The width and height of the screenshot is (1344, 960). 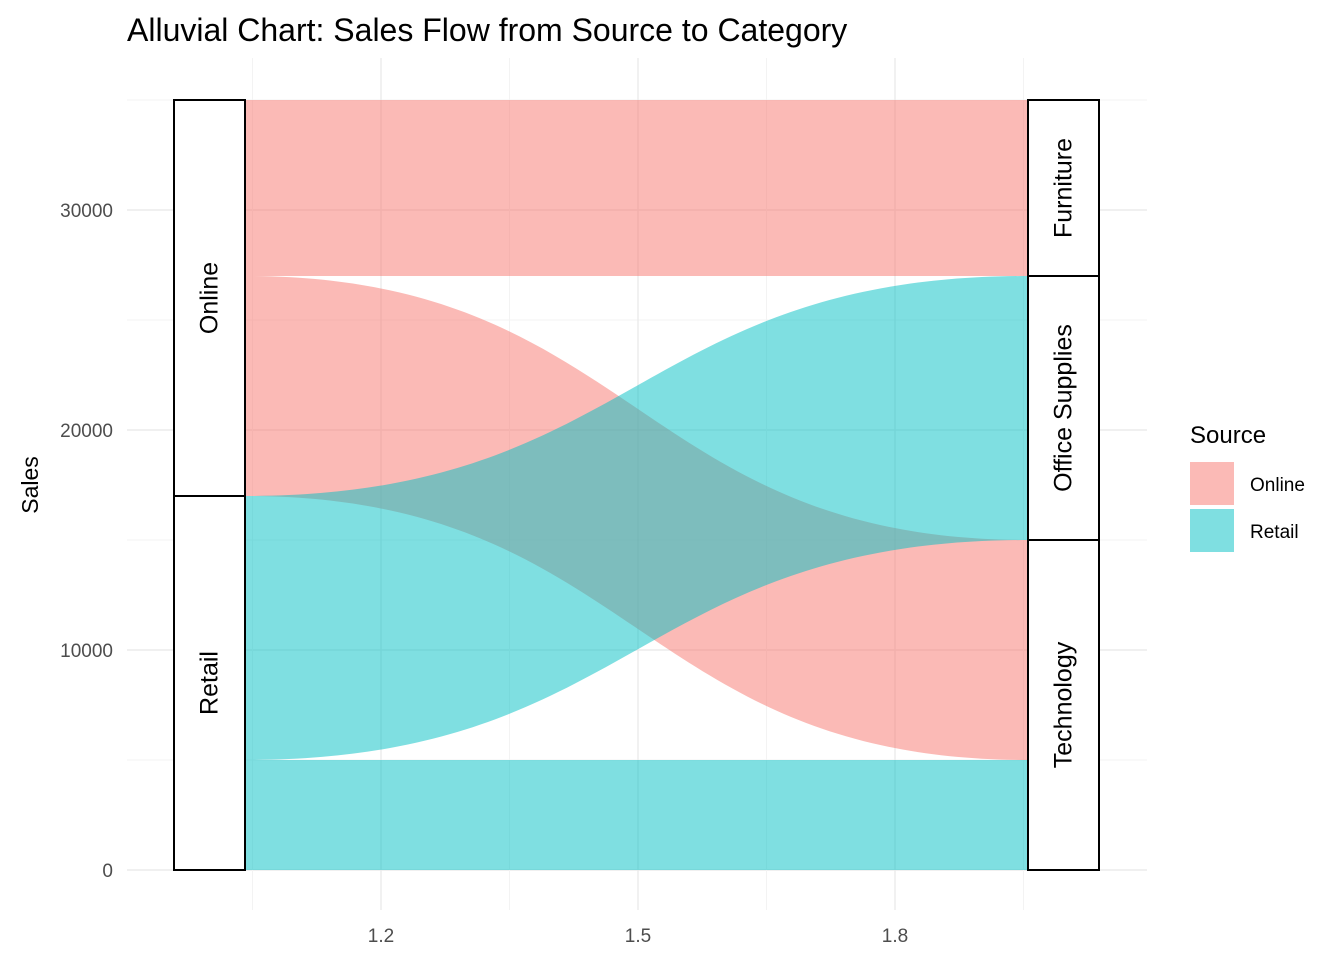 What do you see at coordinates (1247, 487) in the screenshot?
I see `legend: Source Online Retail` at bounding box center [1247, 487].